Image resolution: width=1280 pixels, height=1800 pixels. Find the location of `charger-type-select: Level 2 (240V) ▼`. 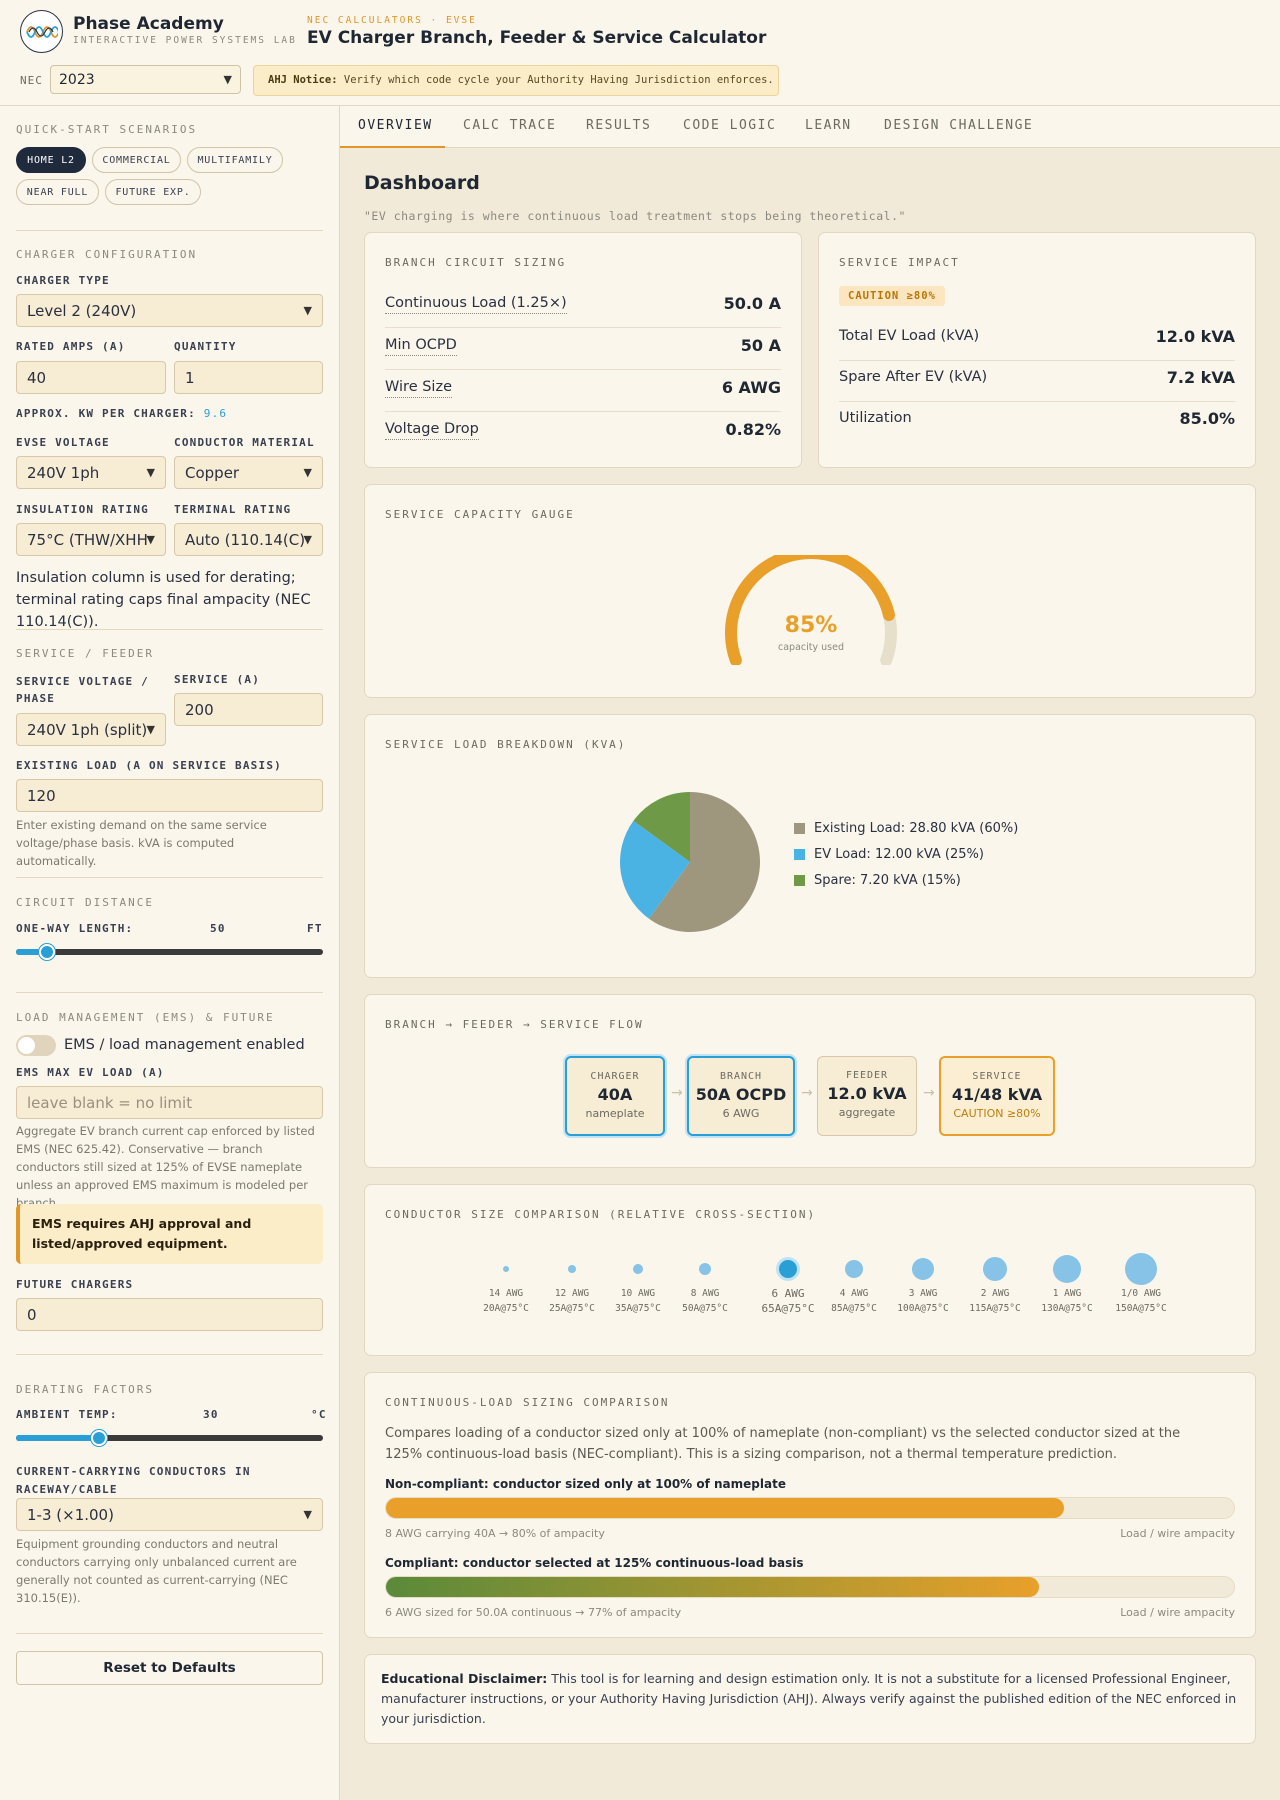

charger-type-select: Level 2 (240V) ▼ is located at coordinates (169, 310).